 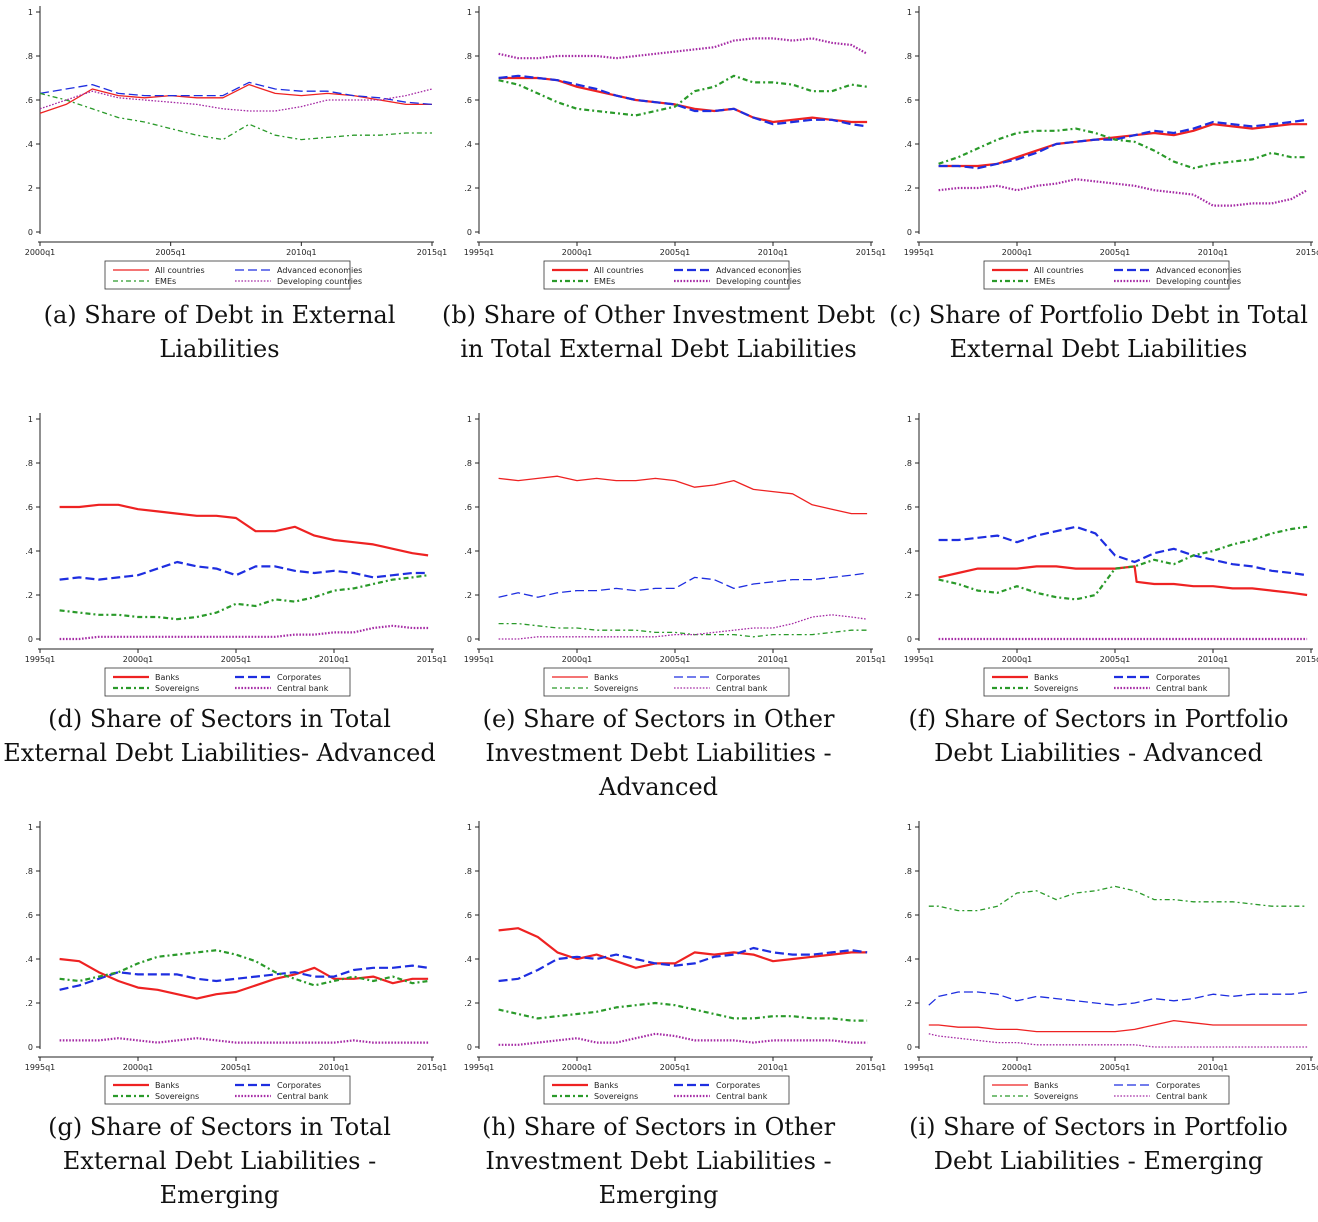 What do you see at coordinates (1198, 281) in the screenshot?
I see `legend-label: Developing countries` at bounding box center [1198, 281].